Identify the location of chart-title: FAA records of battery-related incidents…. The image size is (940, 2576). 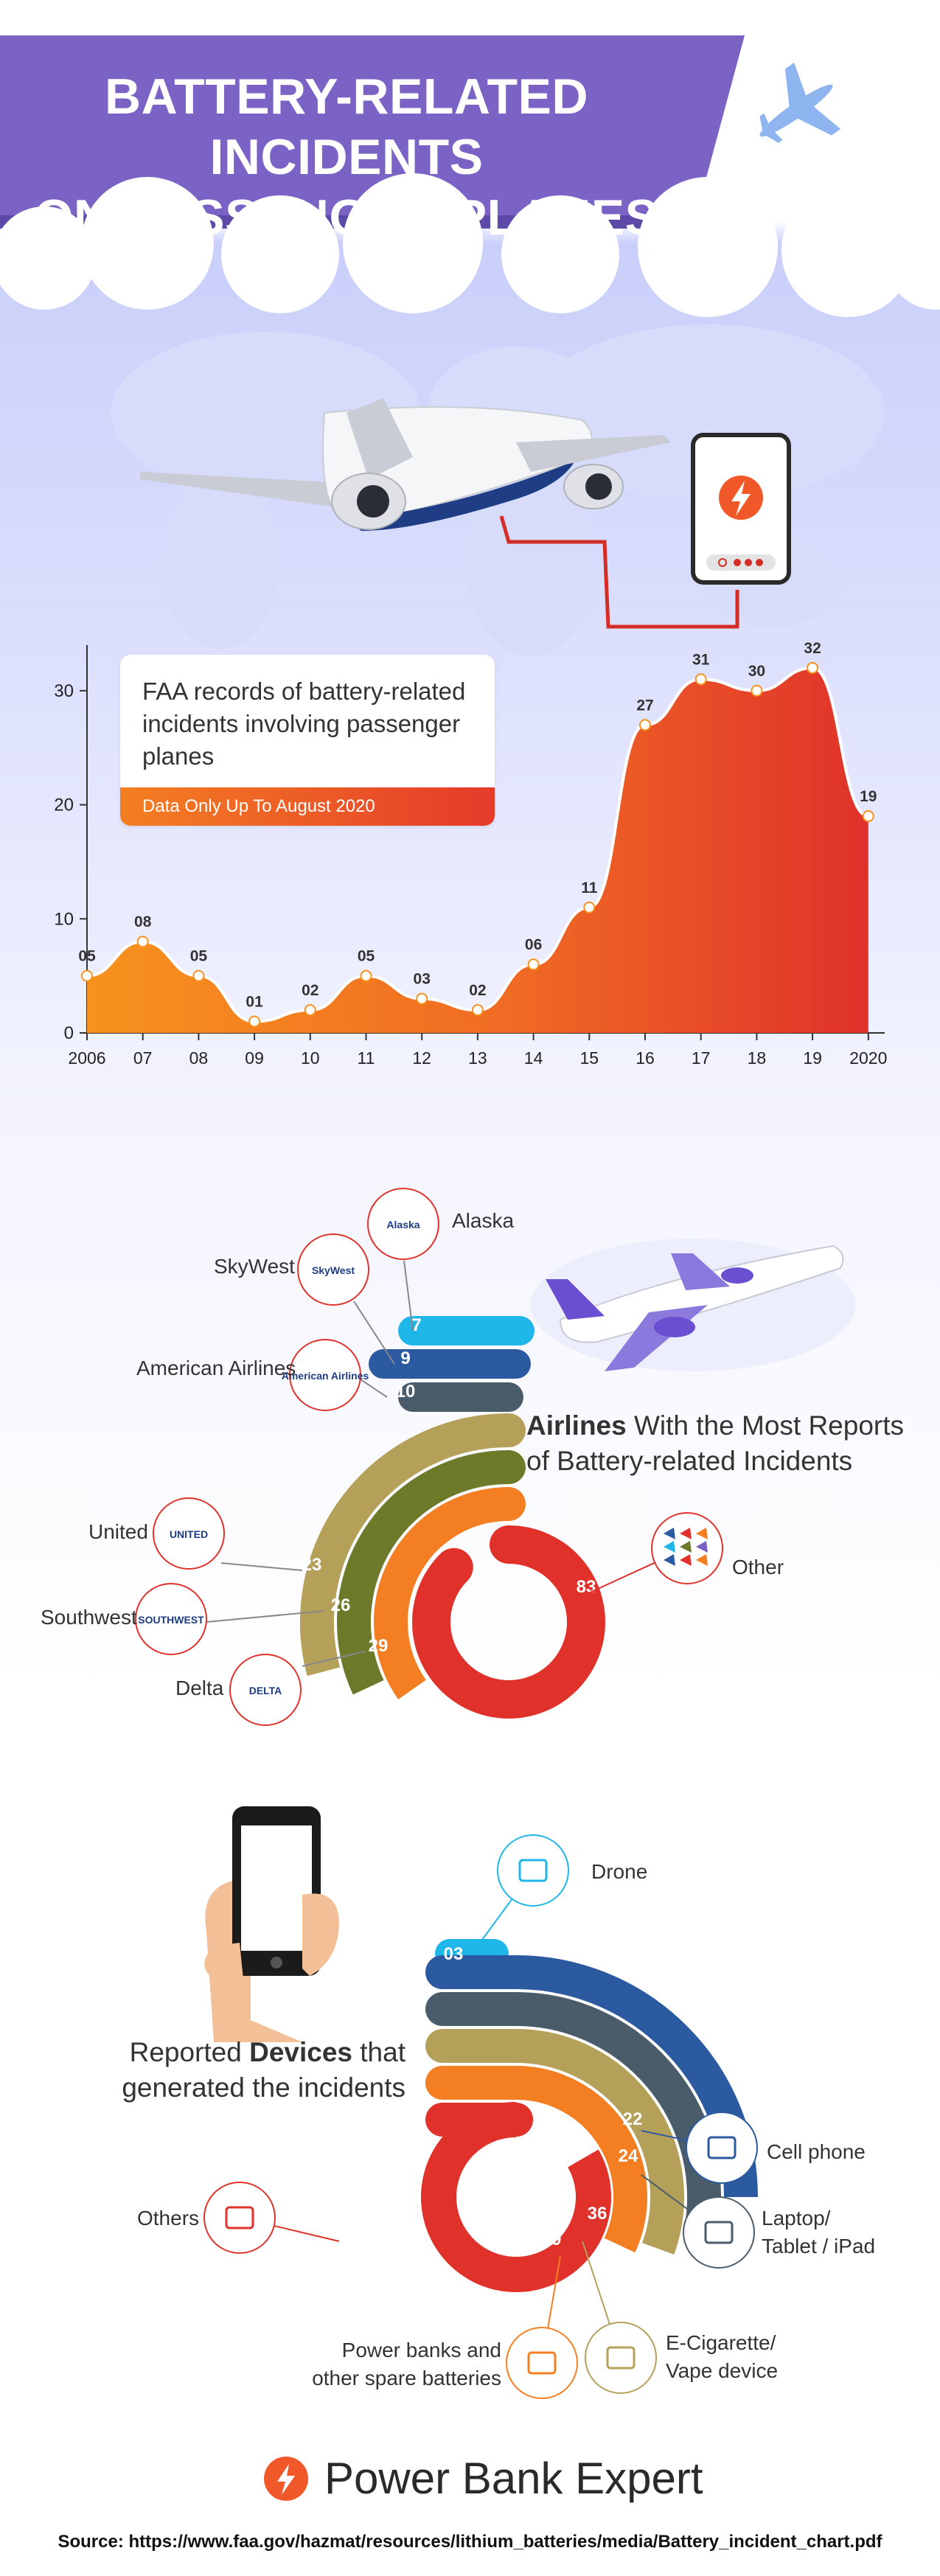
(304, 724).